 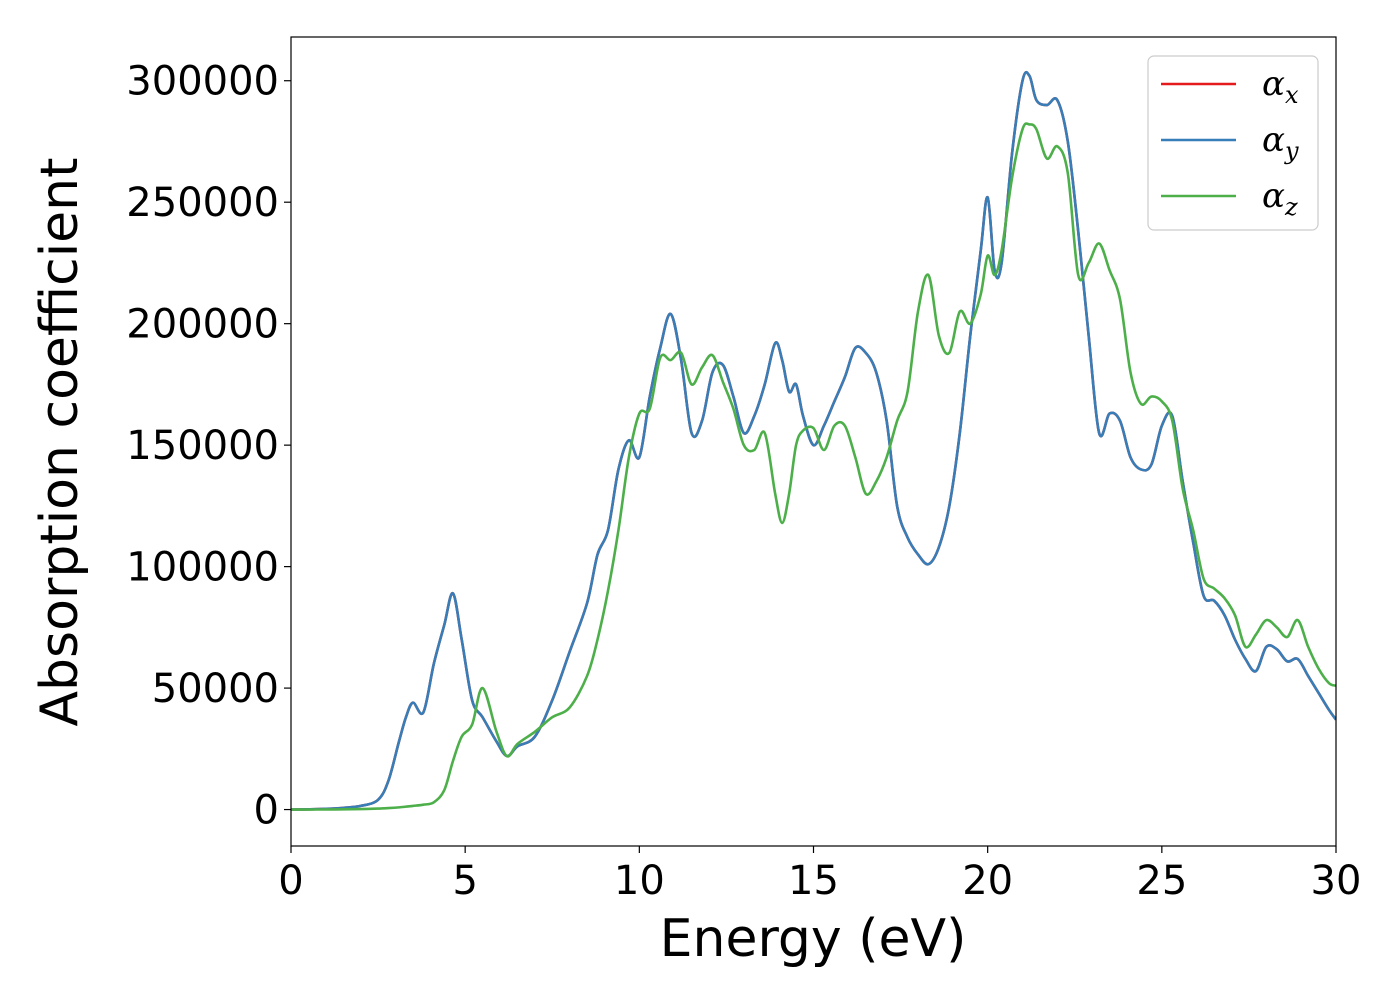 I want to click on x-tick-label: 25, so click(x=1161, y=881).